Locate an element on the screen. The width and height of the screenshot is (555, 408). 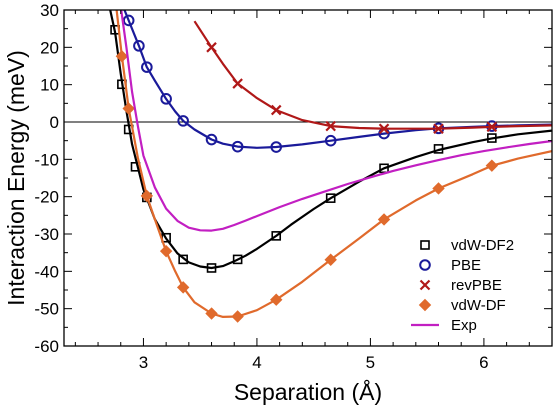
legend-label-vdw-df2: vdW-DF2 is located at coordinates (482, 245).